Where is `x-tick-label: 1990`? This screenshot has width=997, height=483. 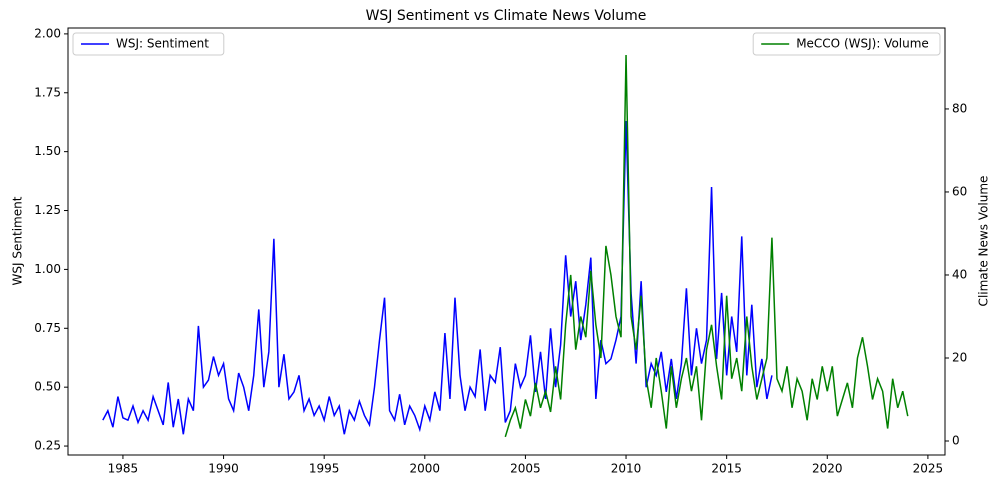 x-tick-label: 1990 is located at coordinates (223, 469).